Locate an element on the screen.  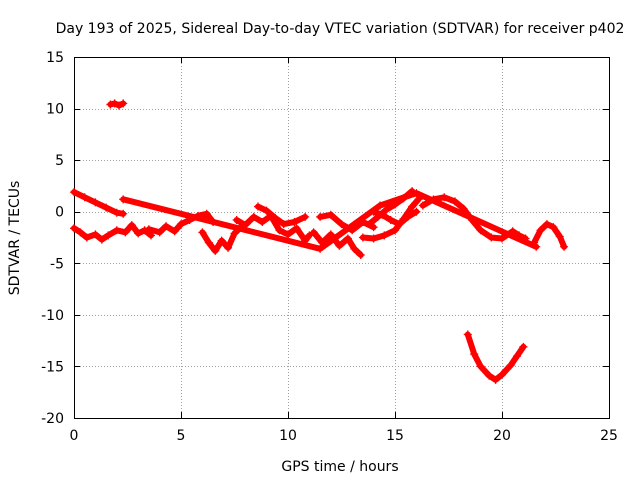
series-track-outlier-high is located at coordinates (117, 104).